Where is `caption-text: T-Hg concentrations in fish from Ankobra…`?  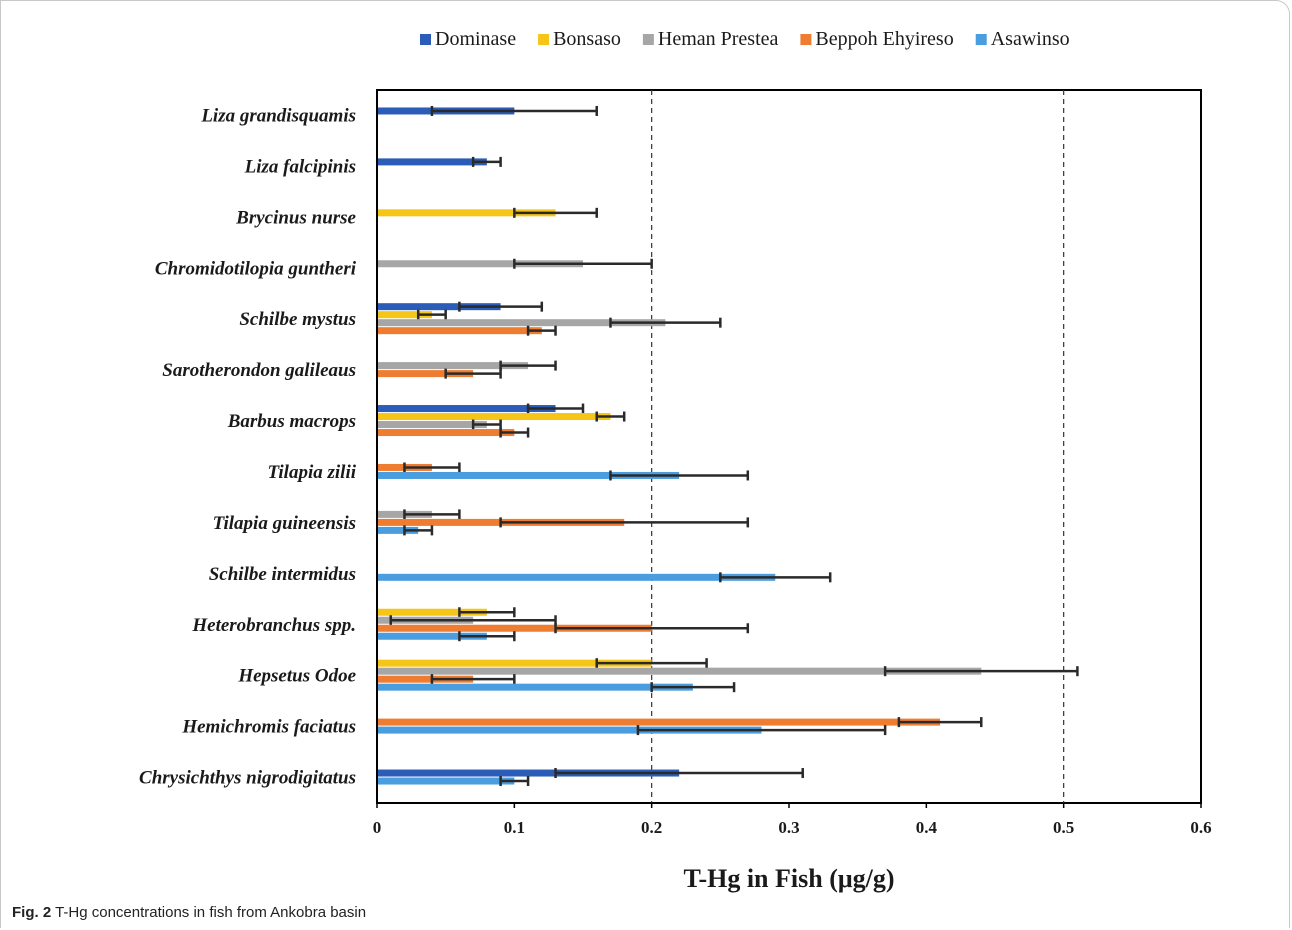
caption-text: T-Hg concentrations in fish from Ankobra… is located at coordinates (211, 912).